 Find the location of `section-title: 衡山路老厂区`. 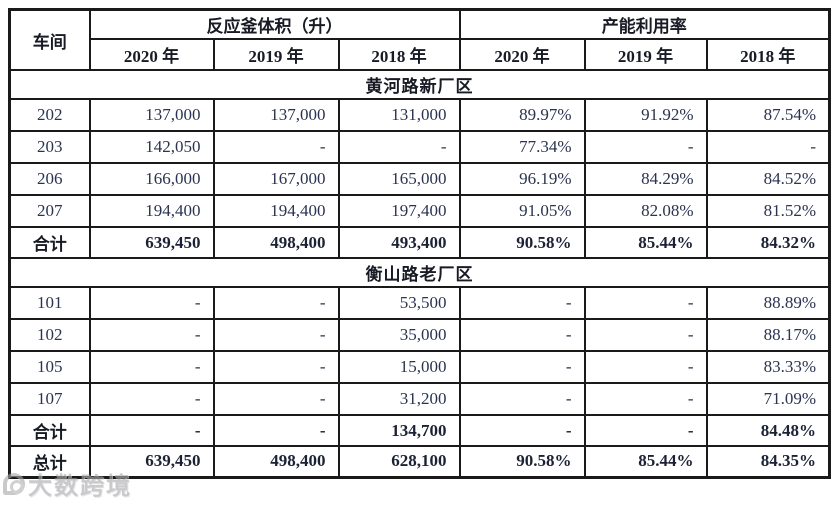

section-title: 衡山路老厂区 is located at coordinates (419, 272).